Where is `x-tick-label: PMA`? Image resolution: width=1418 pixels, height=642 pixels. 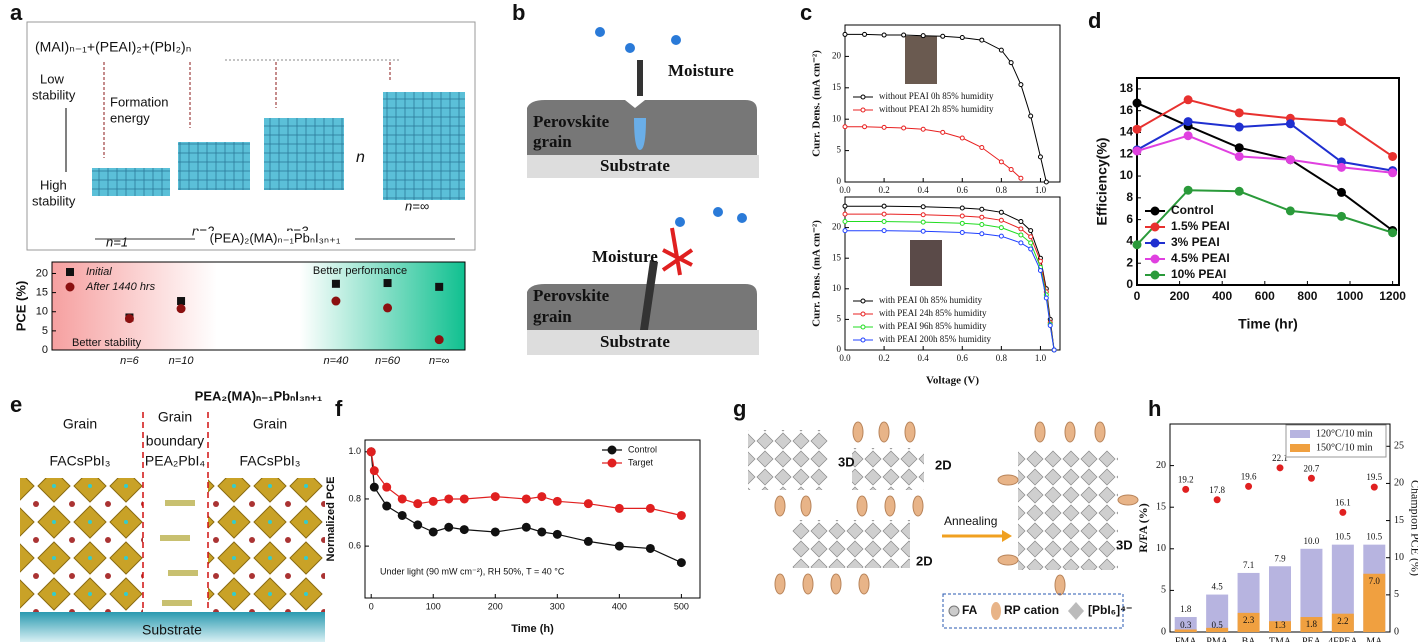
x-tick-label: PMA is located at coordinates (1217, 639).